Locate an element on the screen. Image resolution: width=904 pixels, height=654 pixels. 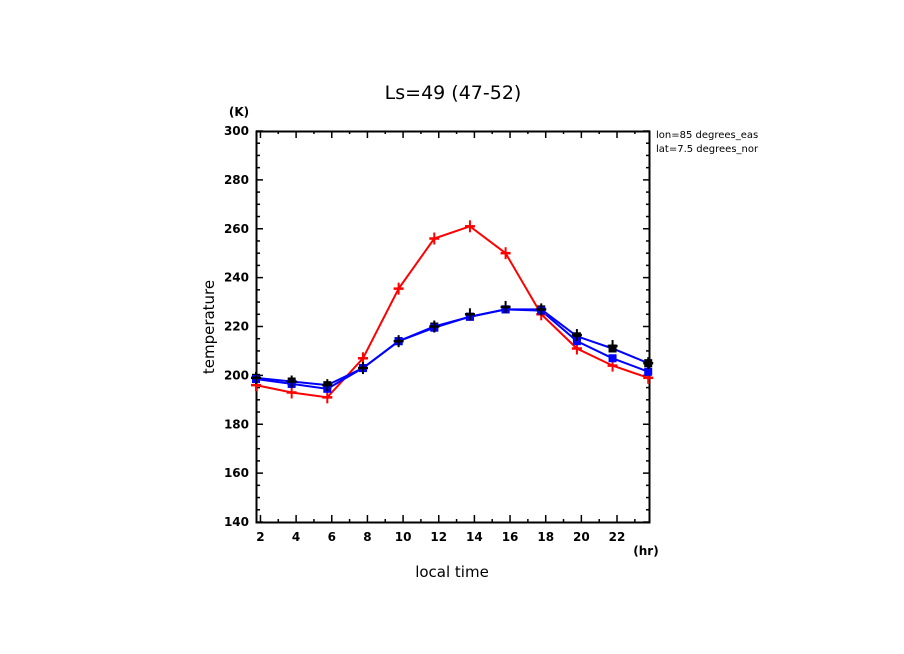
y-axis-label: temperature is located at coordinates (209, 327).